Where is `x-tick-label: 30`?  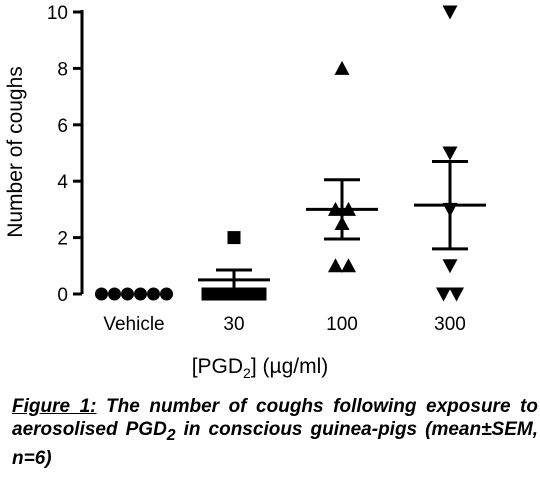 x-tick-label: 30 is located at coordinates (233, 324).